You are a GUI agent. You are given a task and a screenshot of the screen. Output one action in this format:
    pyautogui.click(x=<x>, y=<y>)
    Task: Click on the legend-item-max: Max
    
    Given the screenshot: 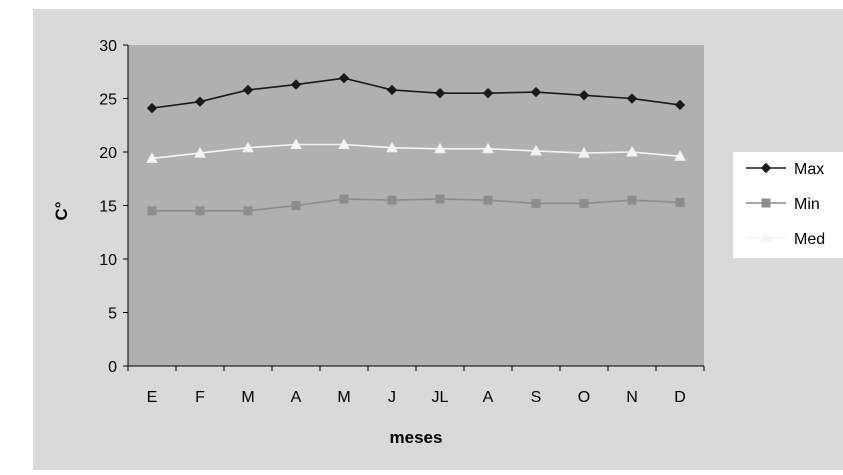 What is the action you would take?
    pyautogui.click(x=785, y=169)
    